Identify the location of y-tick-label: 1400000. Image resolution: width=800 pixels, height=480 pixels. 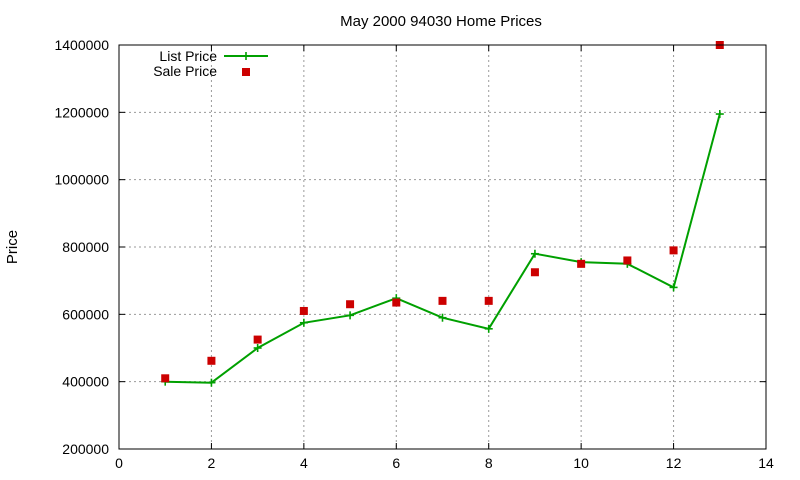
(81, 45).